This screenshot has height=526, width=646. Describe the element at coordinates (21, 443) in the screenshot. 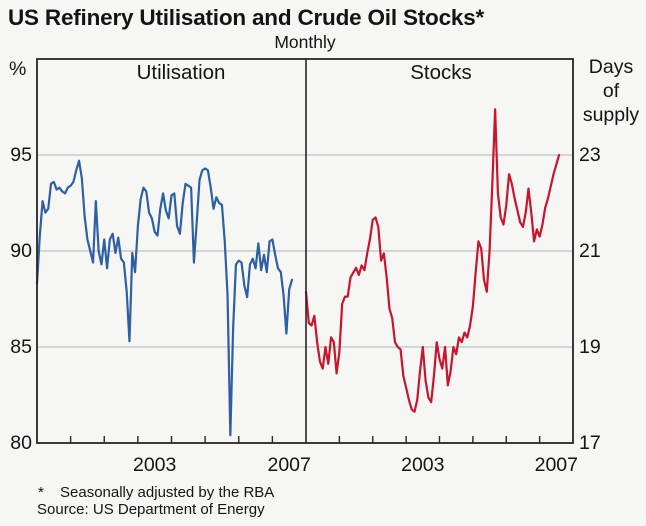

I see `y-tick-left-80: 80` at that location.